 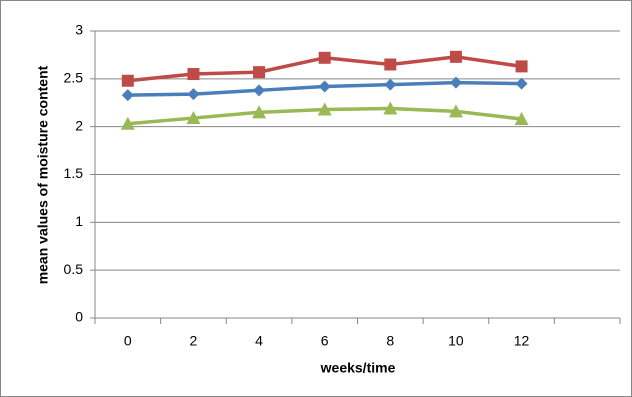 What do you see at coordinates (522, 341) in the screenshot?
I see `x-tick-label: 12` at bounding box center [522, 341].